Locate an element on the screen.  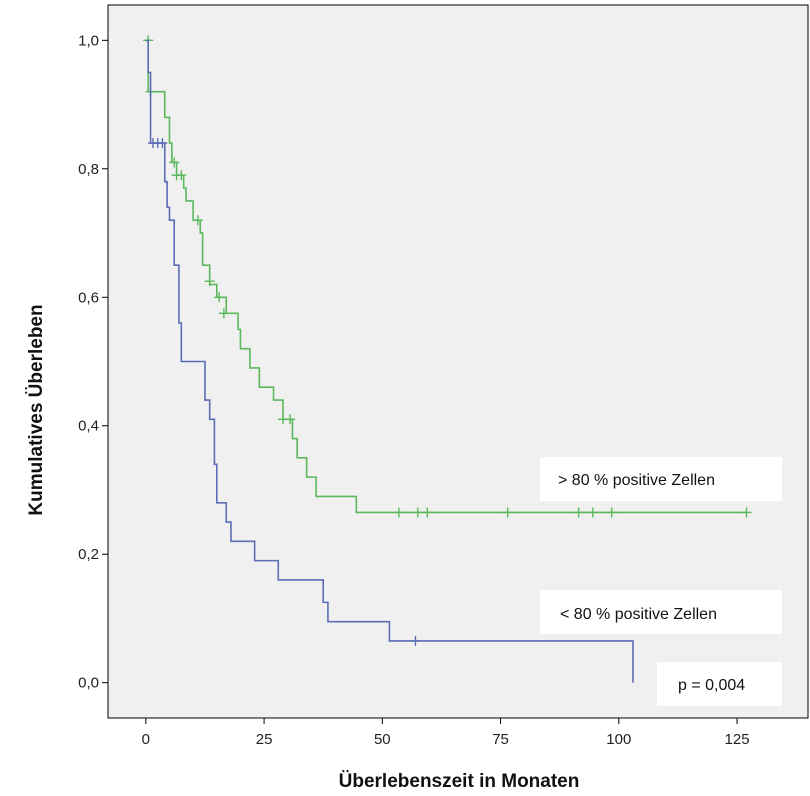
y-tick-label: 0,8 is located at coordinates (88, 169).